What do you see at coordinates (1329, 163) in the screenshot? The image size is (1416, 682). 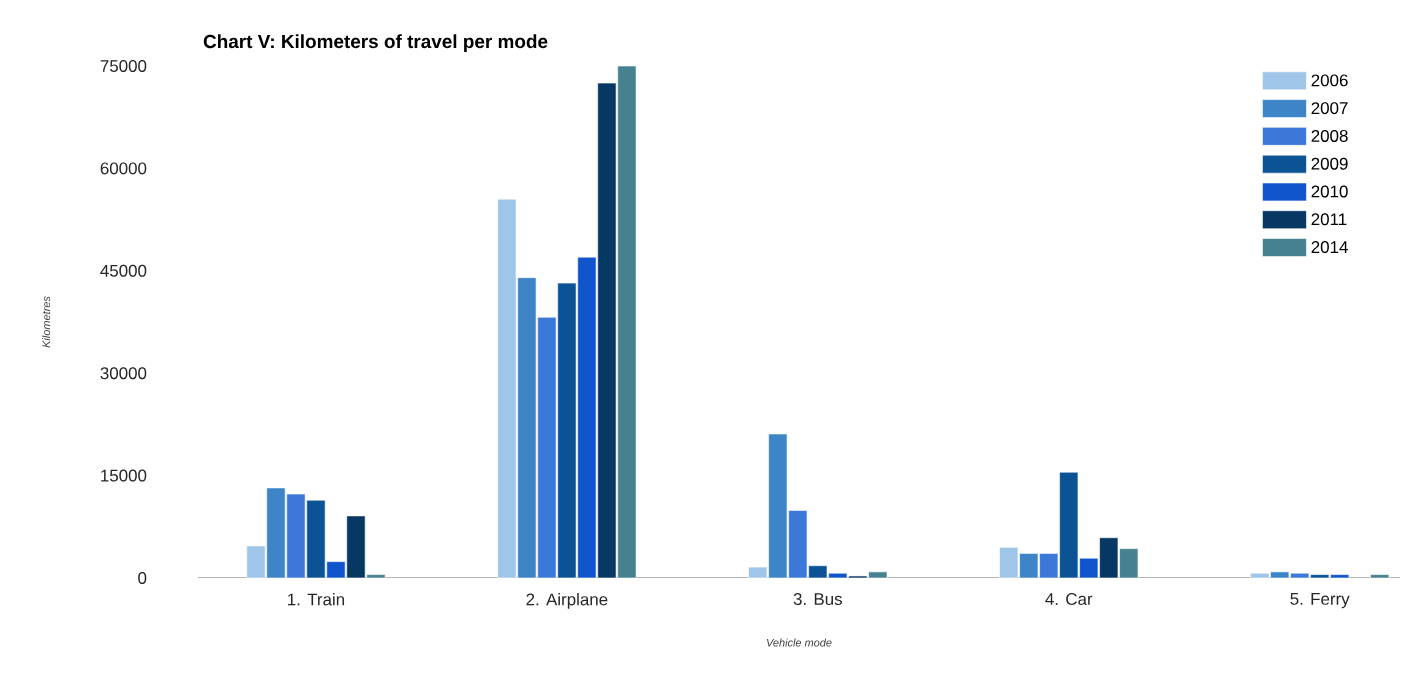 I see `legend-label: 2009` at bounding box center [1329, 163].